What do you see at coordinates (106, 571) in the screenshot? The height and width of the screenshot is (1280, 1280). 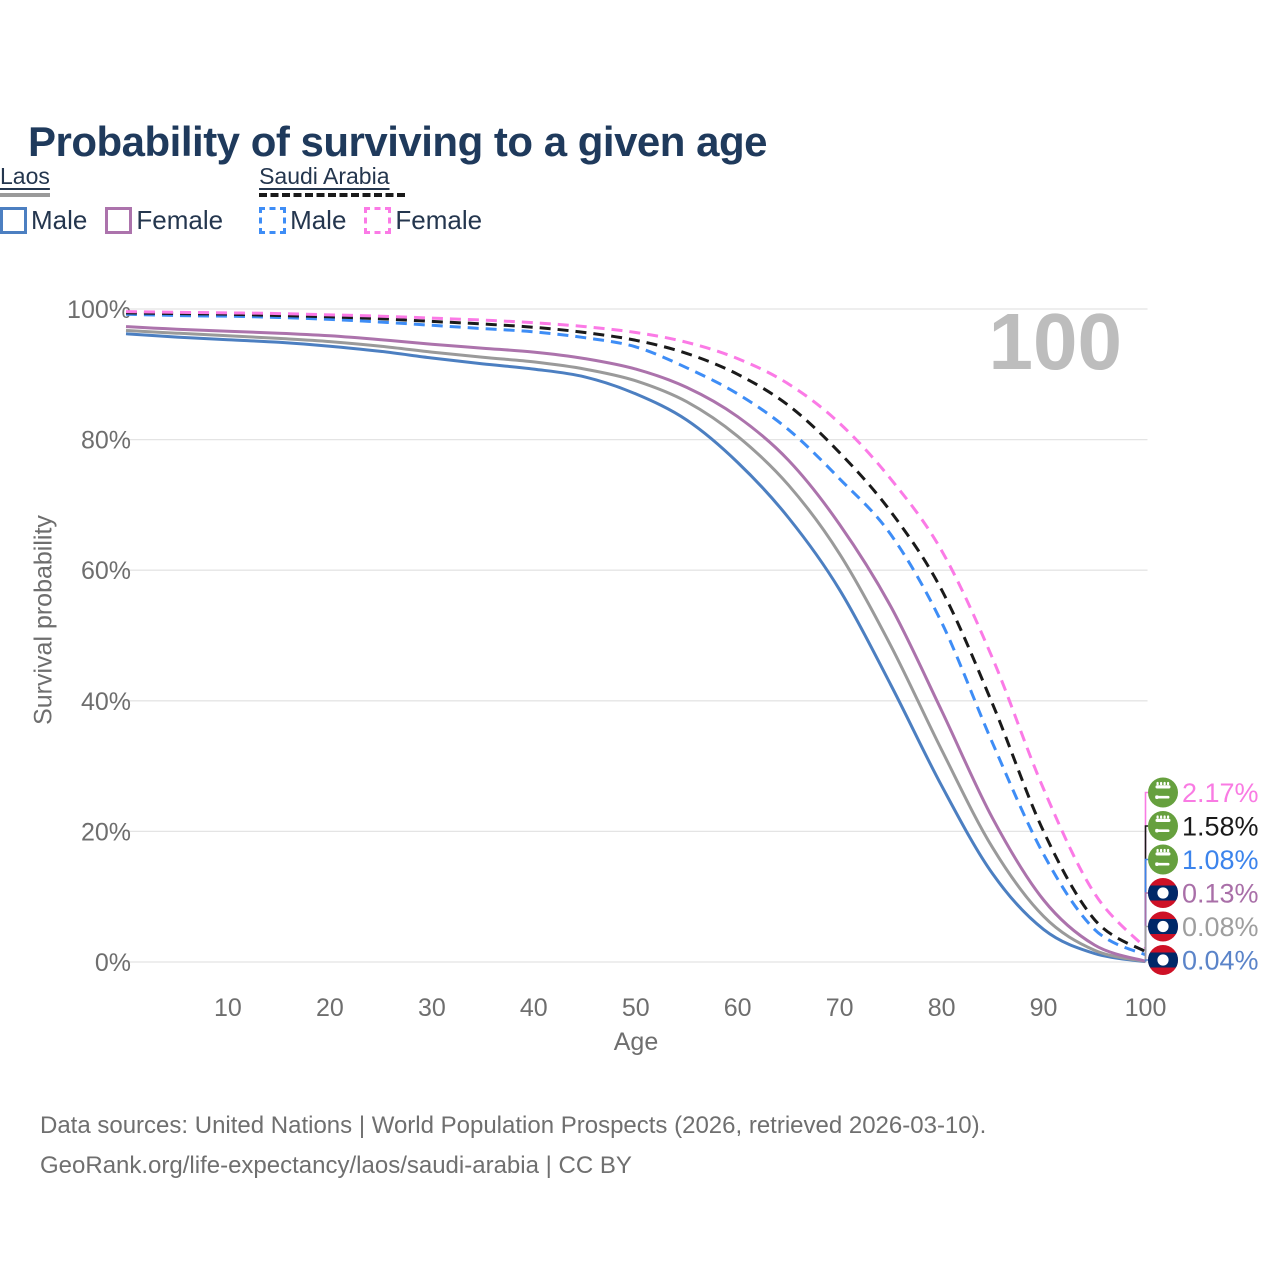 I see `y-tick-60%: 60%` at bounding box center [106, 571].